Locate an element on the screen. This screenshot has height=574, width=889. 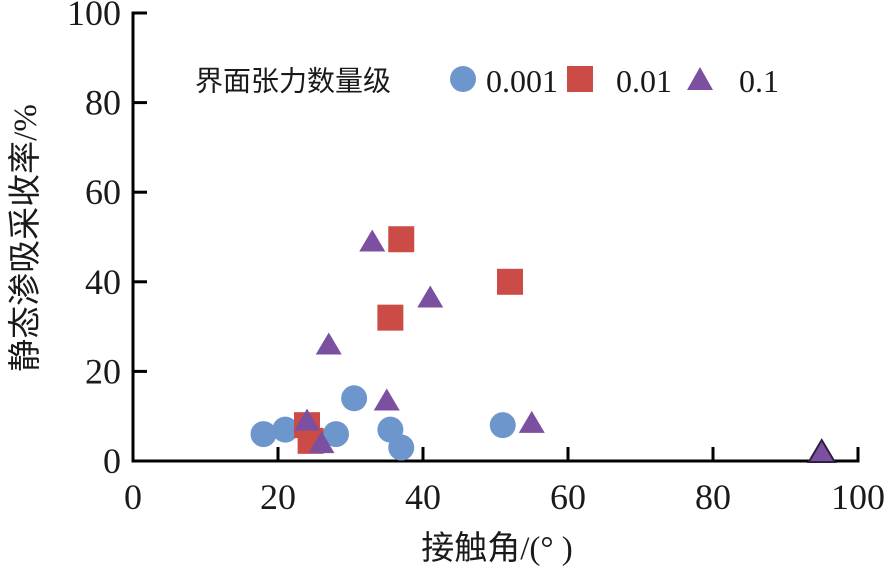
y-axis-tick-label: 20 is located at coordinates (103, 371).